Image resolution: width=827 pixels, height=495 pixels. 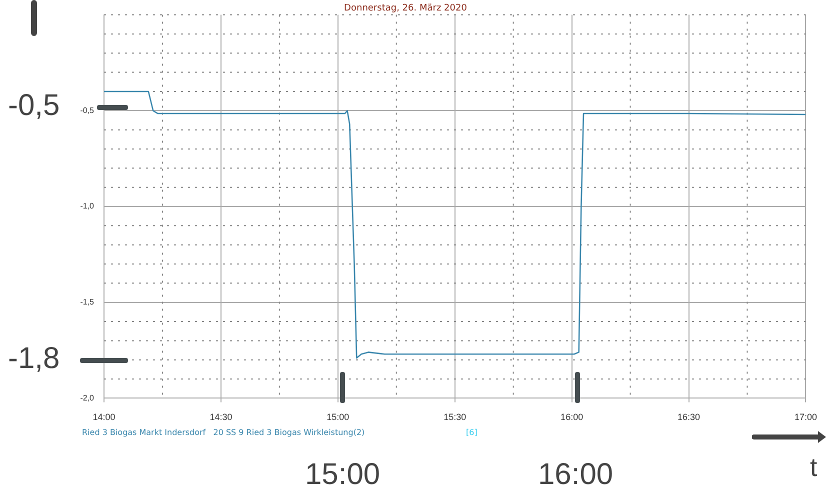 What do you see at coordinates (221, 417) in the screenshot?
I see `x-tick-label: 14:30` at bounding box center [221, 417].